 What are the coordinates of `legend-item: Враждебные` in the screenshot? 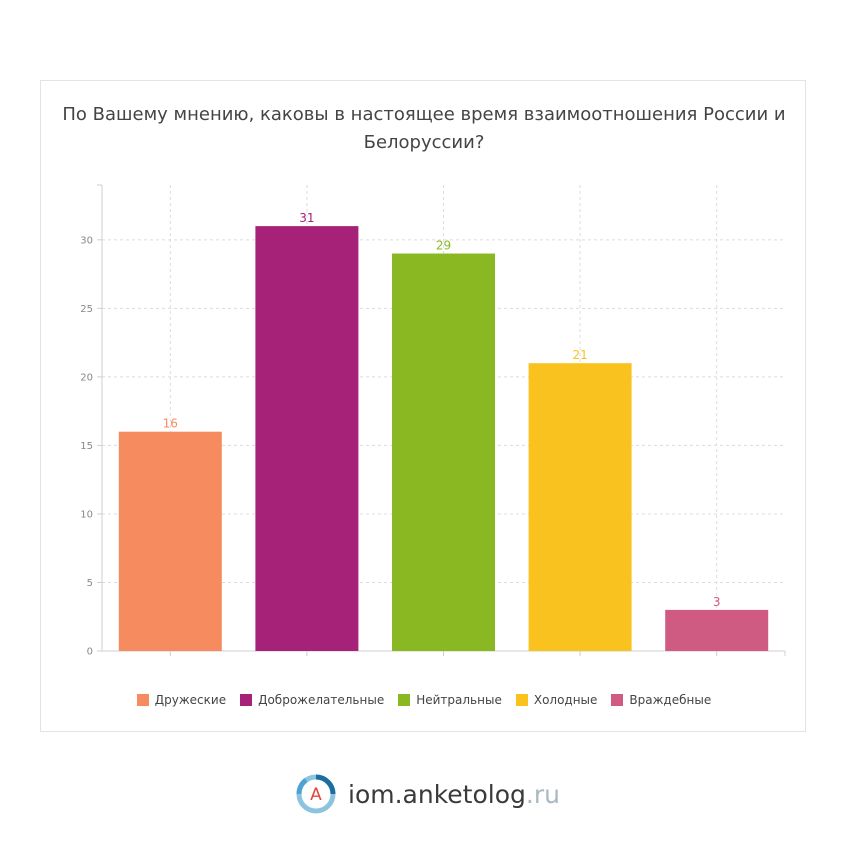 It's located at (661, 700).